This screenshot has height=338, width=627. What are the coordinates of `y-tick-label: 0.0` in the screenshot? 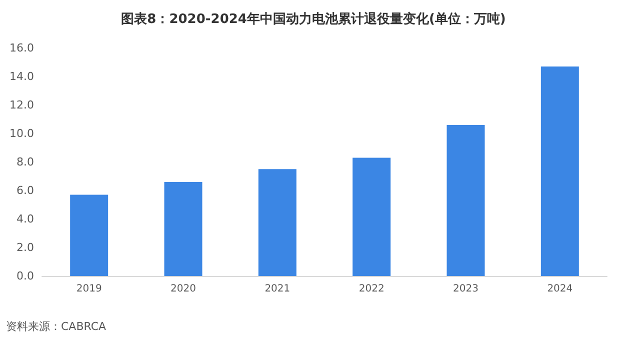 It's located at (25, 276).